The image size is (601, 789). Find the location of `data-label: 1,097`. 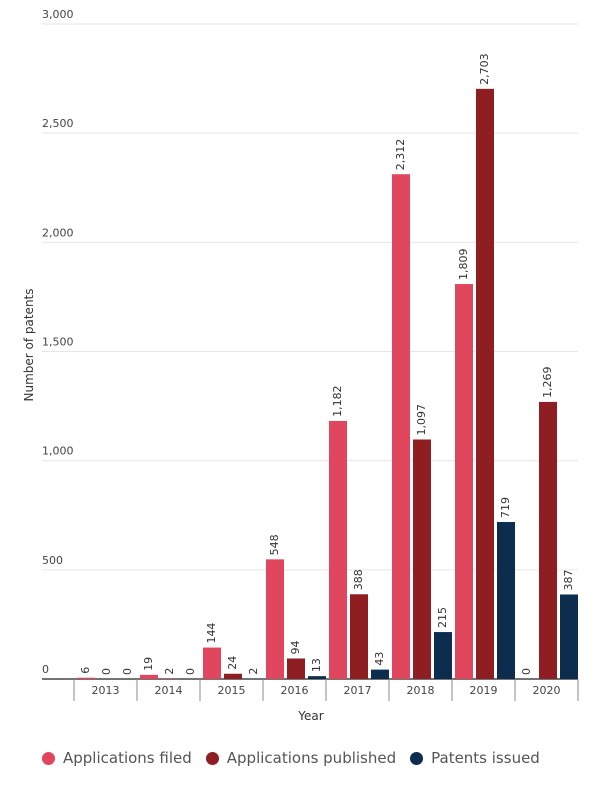

data-label: 1,097 is located at coordinates (421, 420).